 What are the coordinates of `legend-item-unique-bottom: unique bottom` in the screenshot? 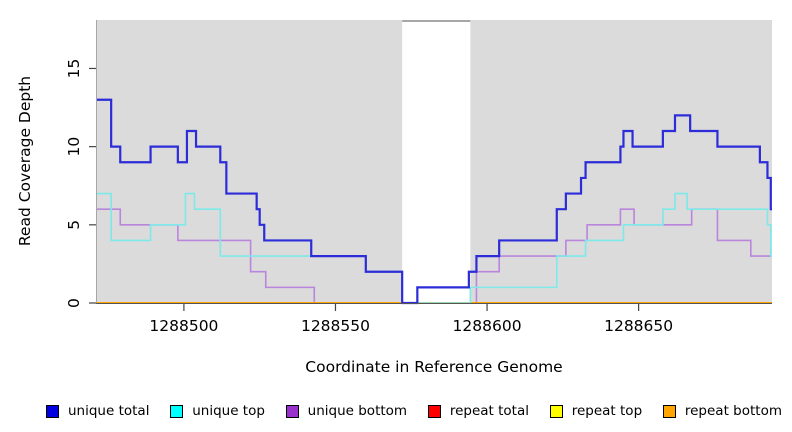 It's located at (346, 411).